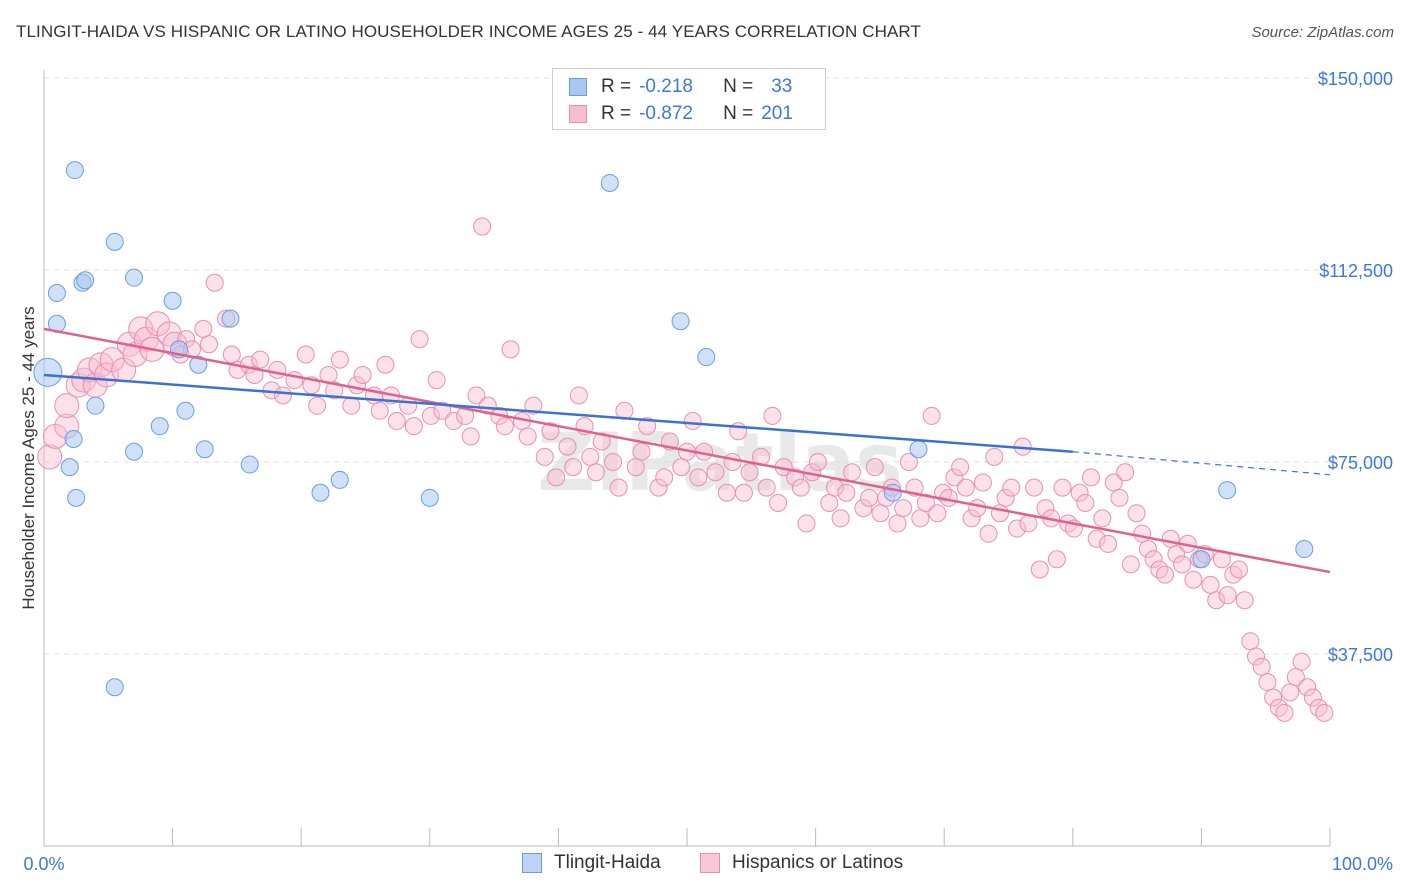  What do you see at coordinates (532, 863) in the screenshot?
I see `tlingit-legend-swatch` at bounding box center [532, 863].